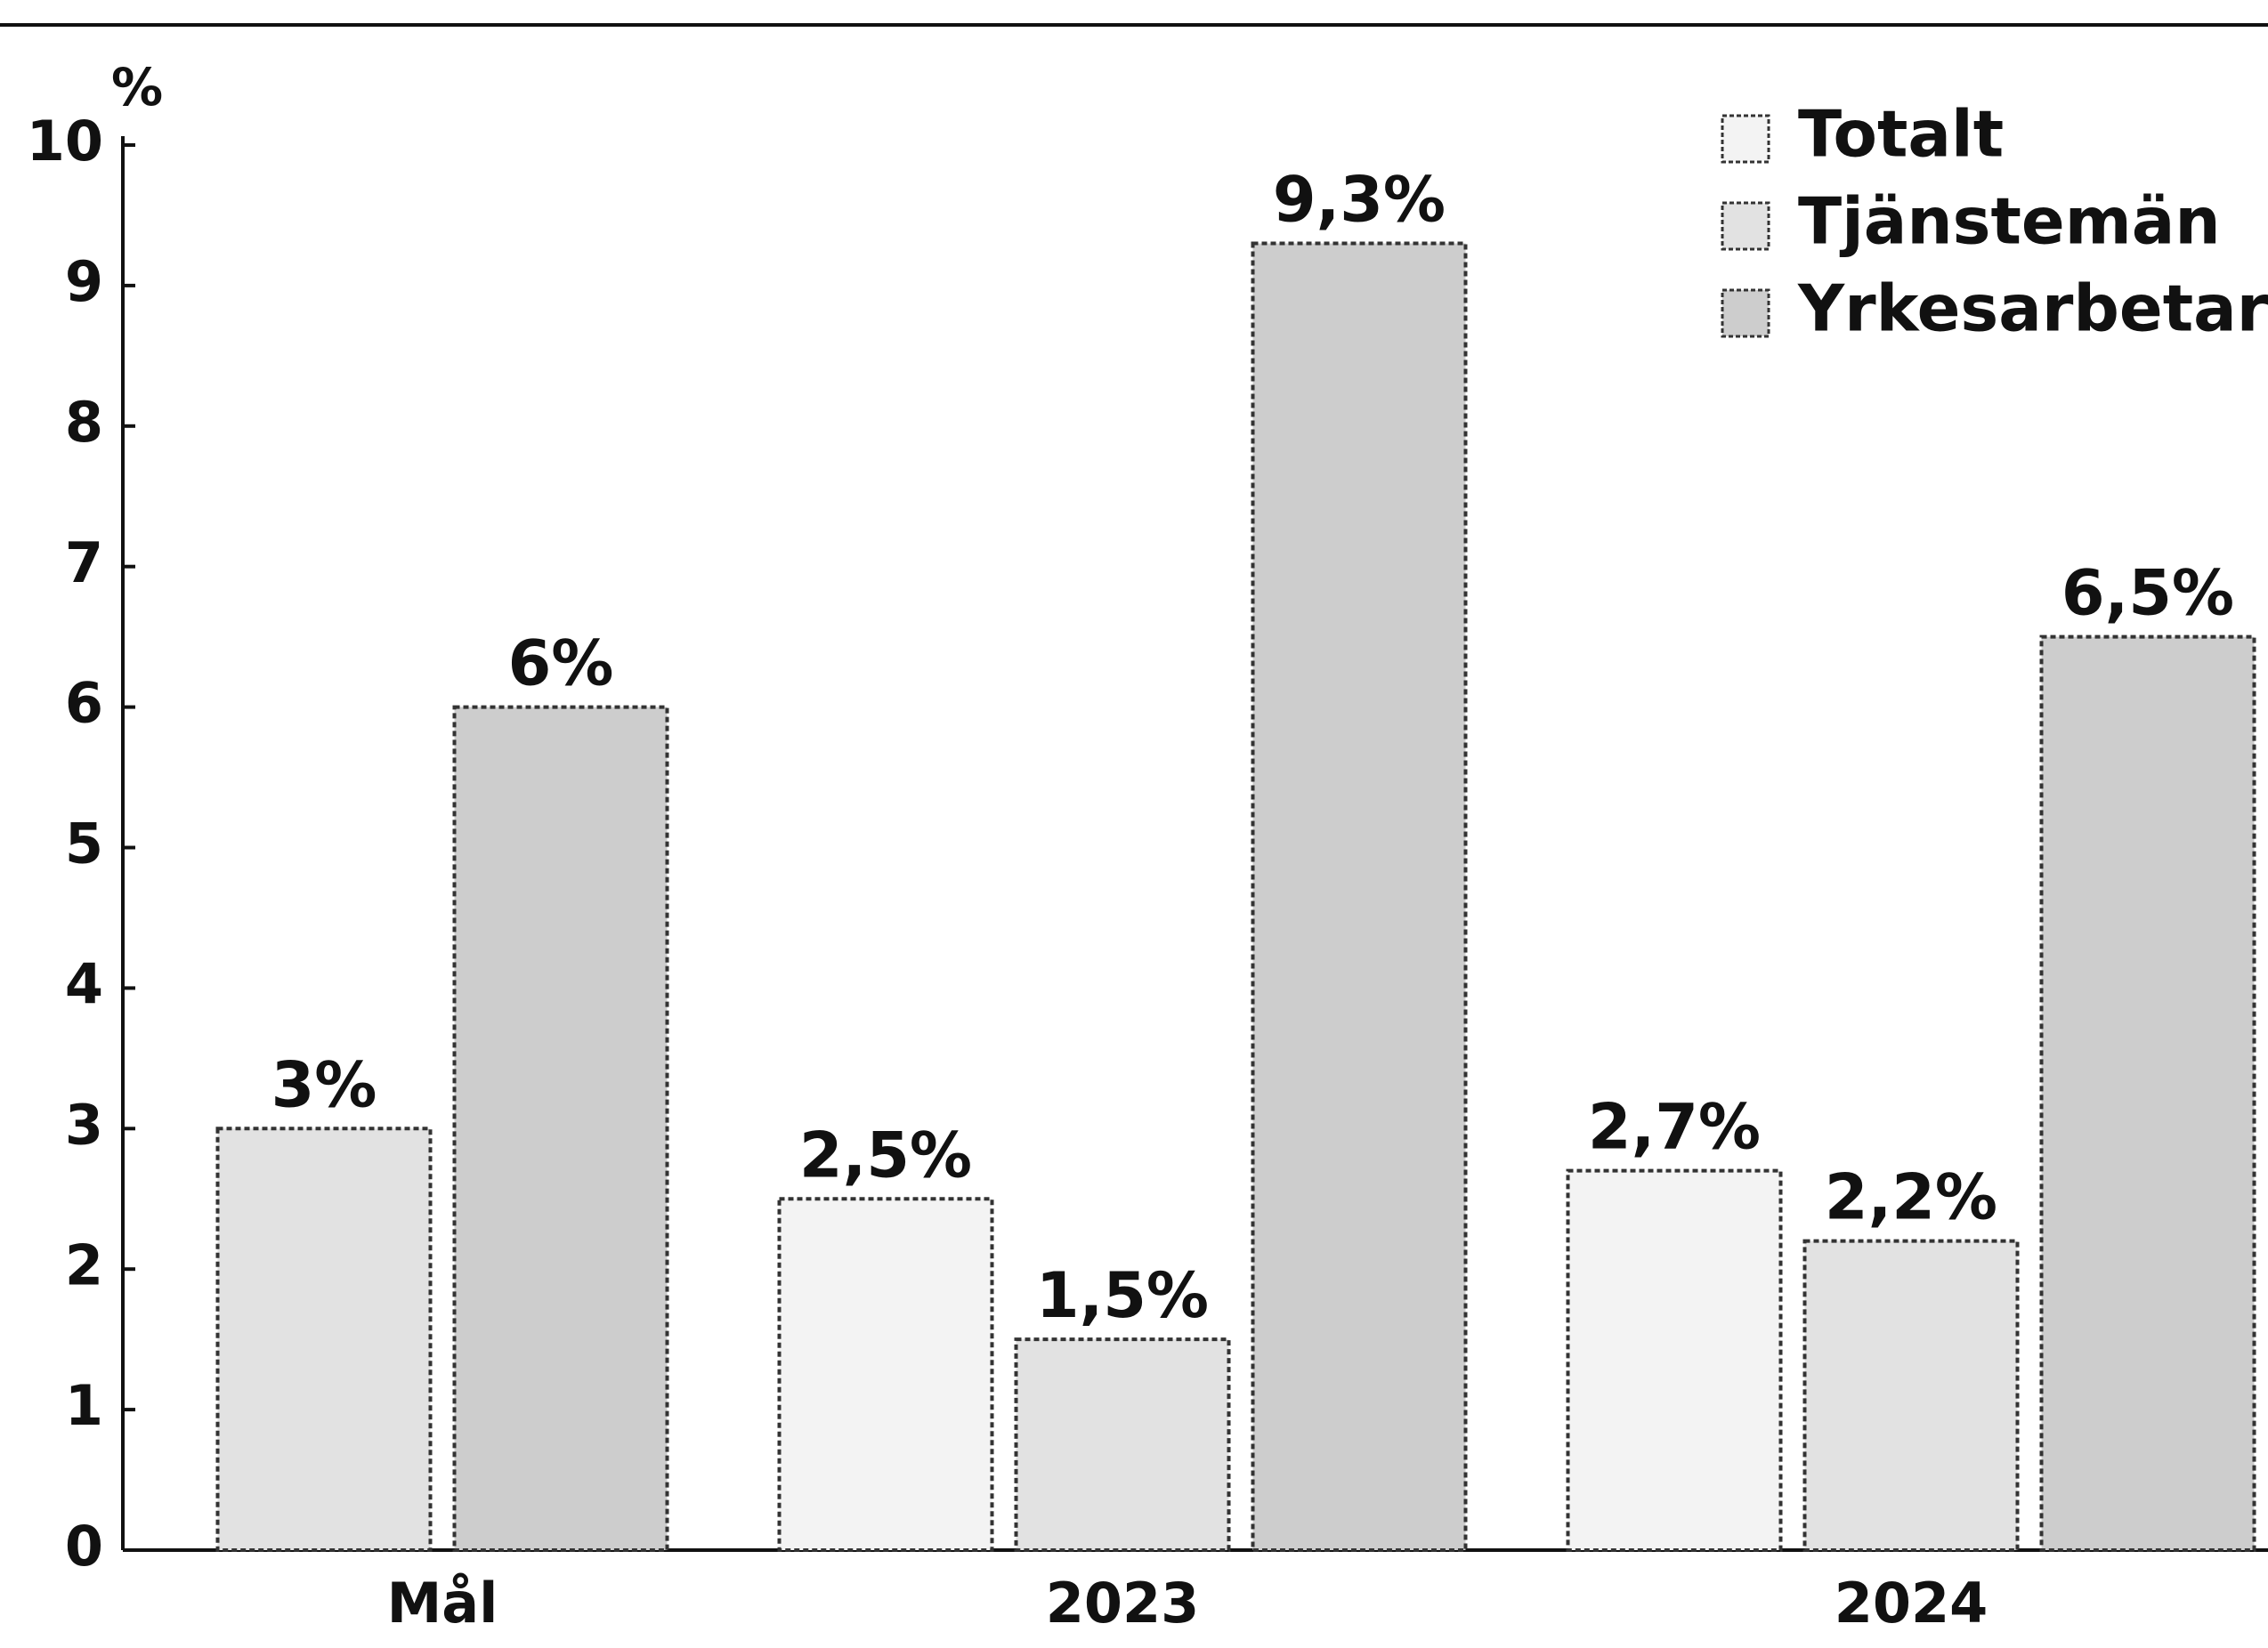 This screenshot has height=1648, width=2268. I want to click on y-tick-label: 5, so click(84, 844).